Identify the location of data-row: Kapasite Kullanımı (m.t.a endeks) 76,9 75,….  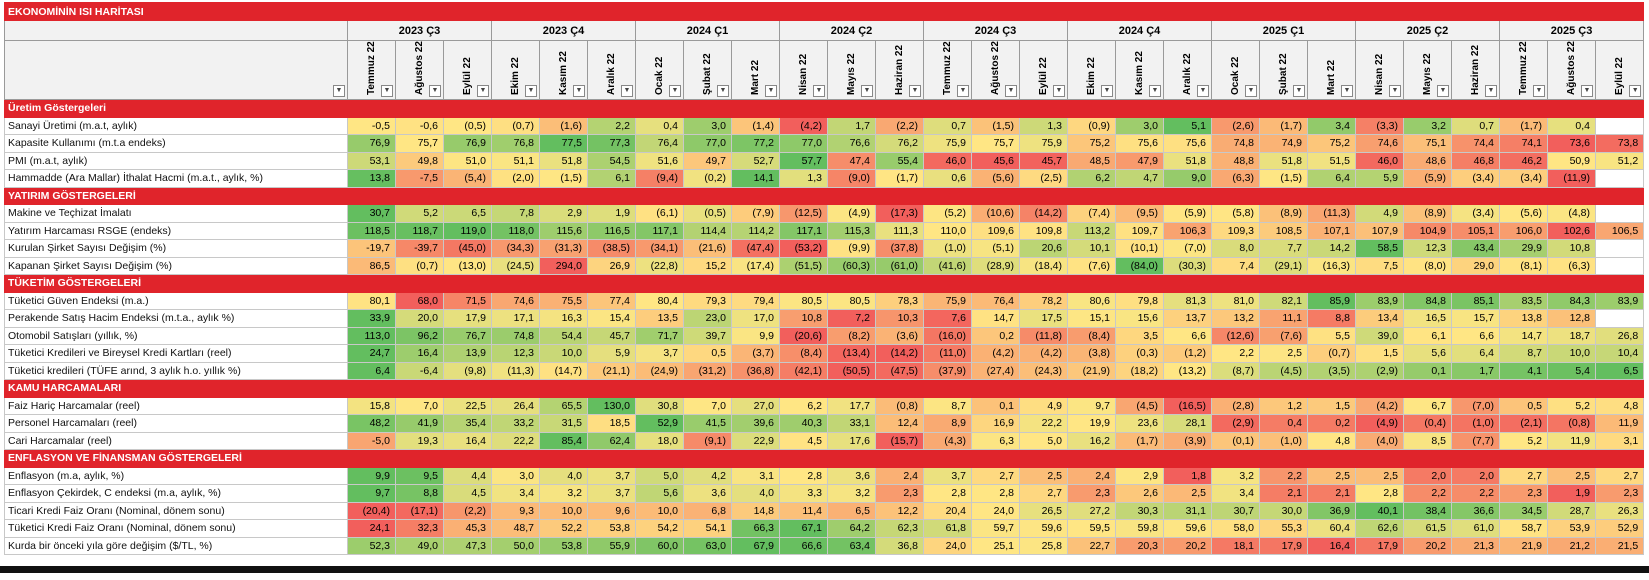
(824, 143).